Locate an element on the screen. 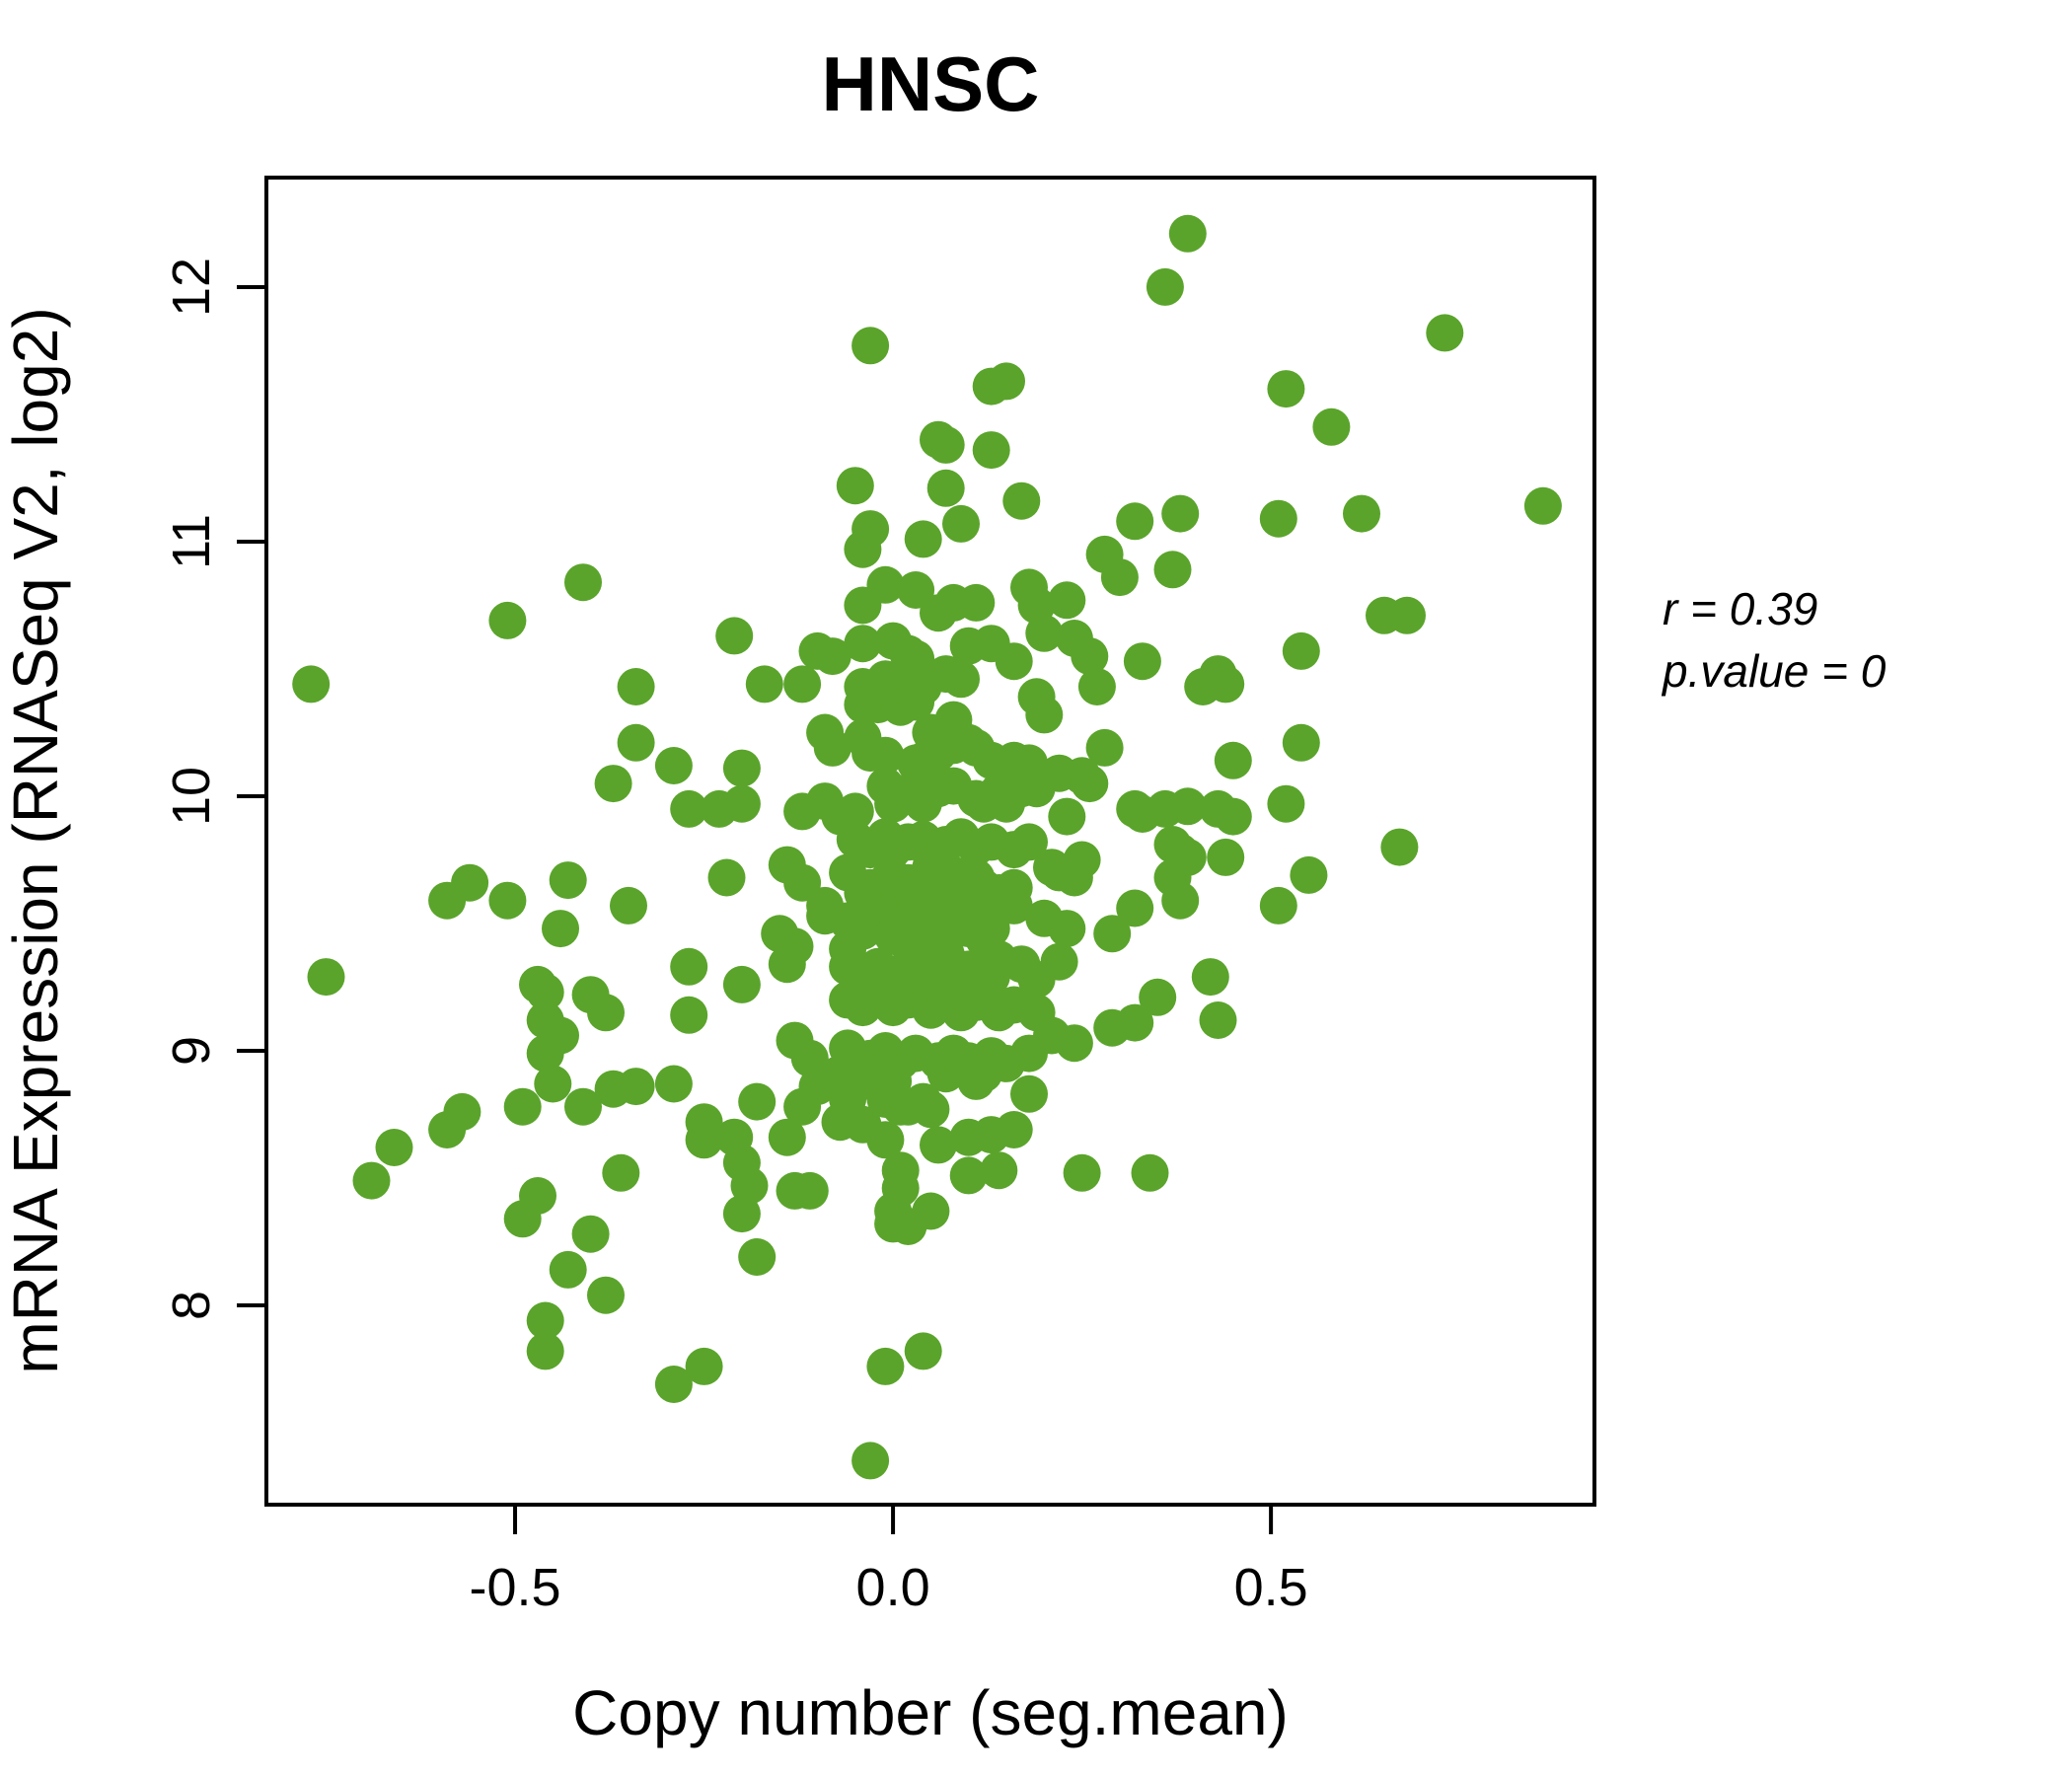 This screenshot has height=1776, width=2072. y-tick-label: 10 is located at coordinates (192, 796).